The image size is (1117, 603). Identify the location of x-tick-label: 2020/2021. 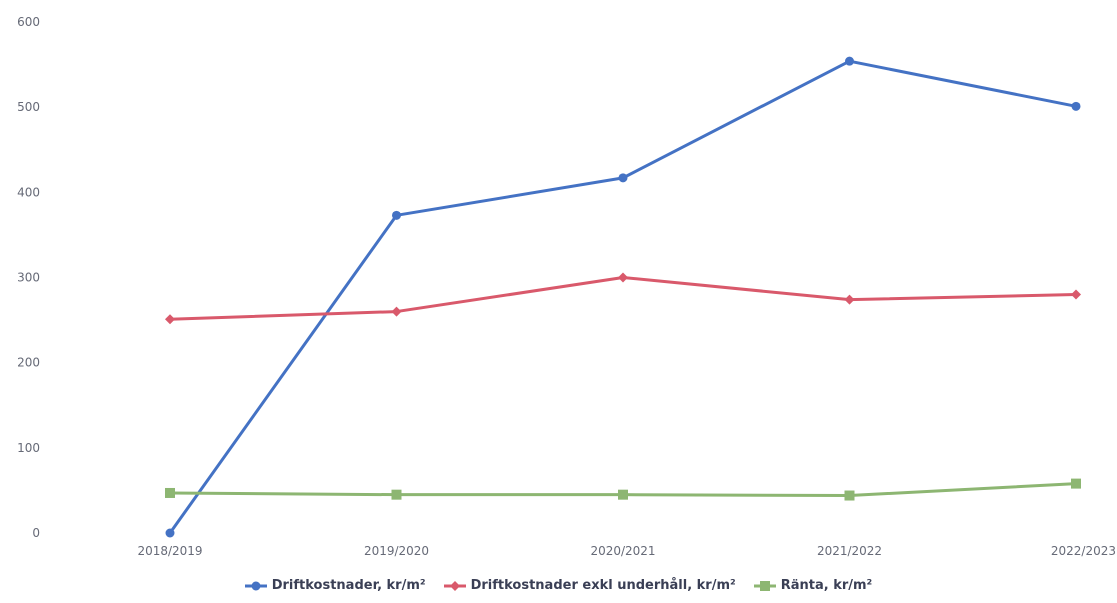
(622, 551).